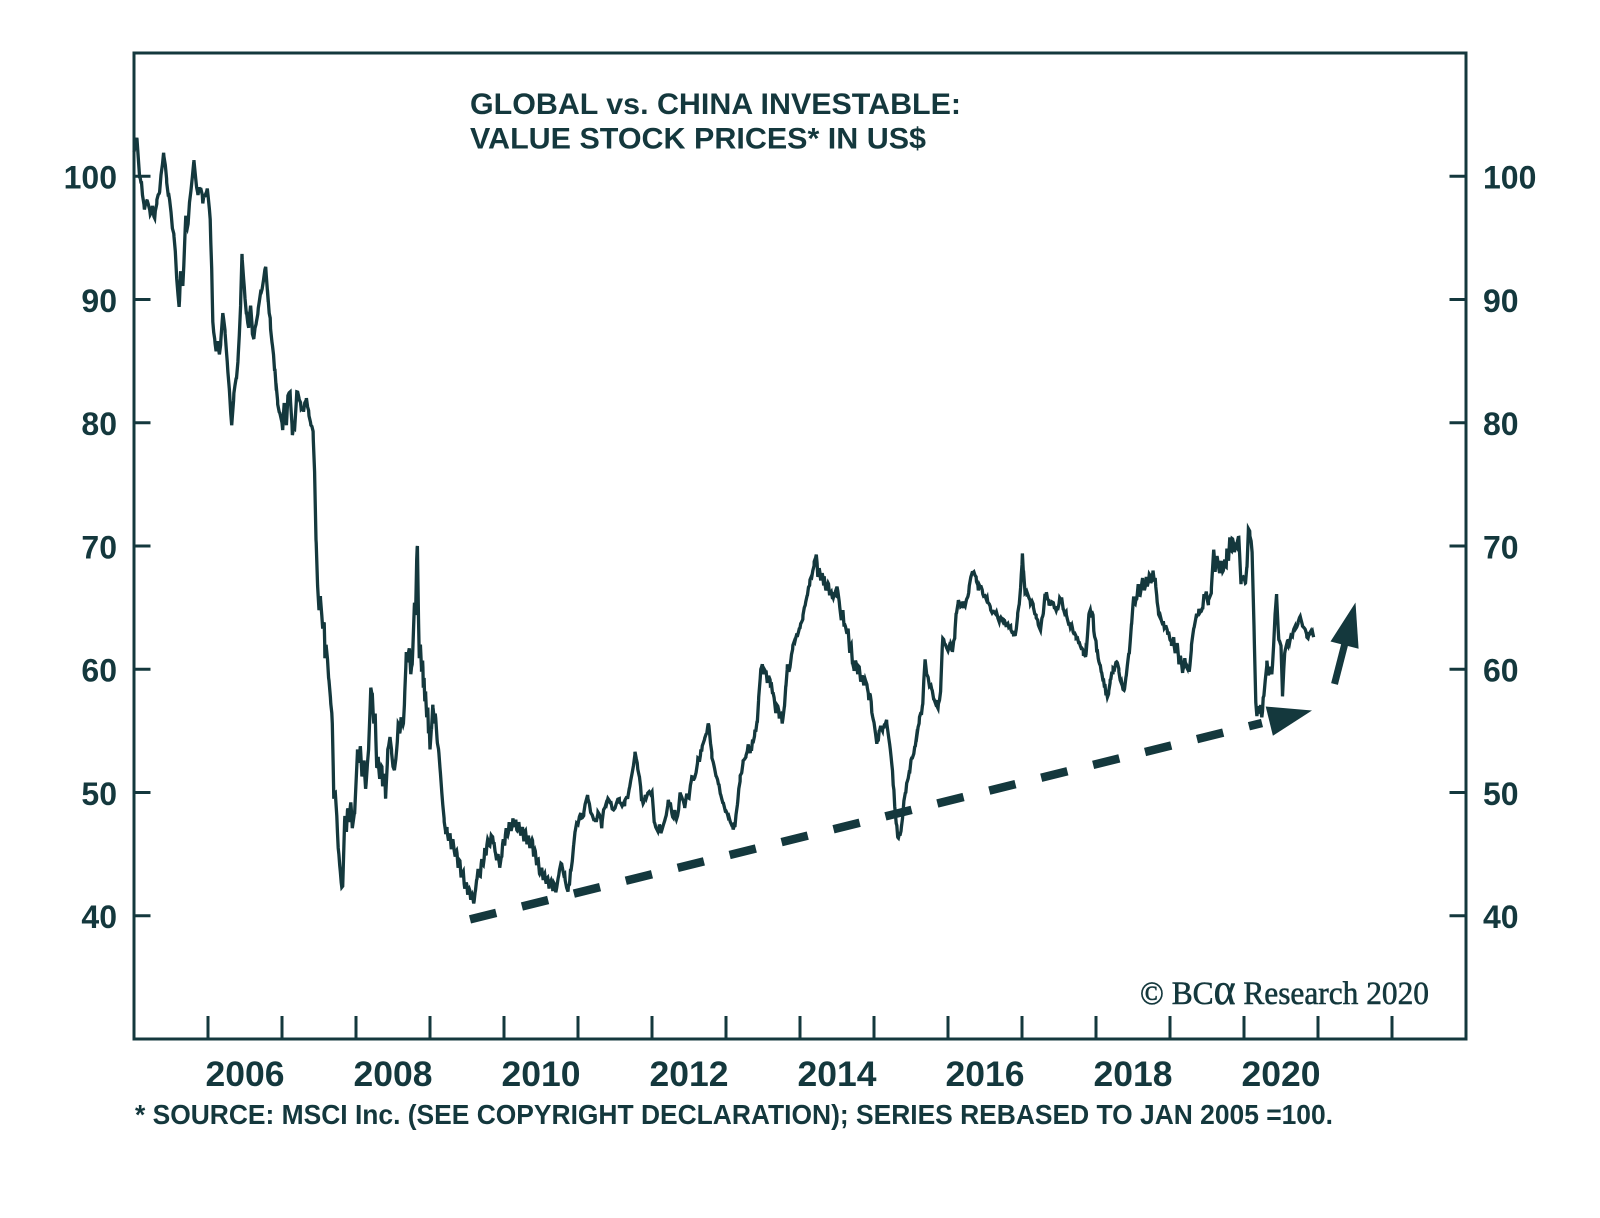 The image size is (1600, 1218). Describe the element at coordinates (689, 1074) in the screenshot. I see `svg-text: 2012` at that location.